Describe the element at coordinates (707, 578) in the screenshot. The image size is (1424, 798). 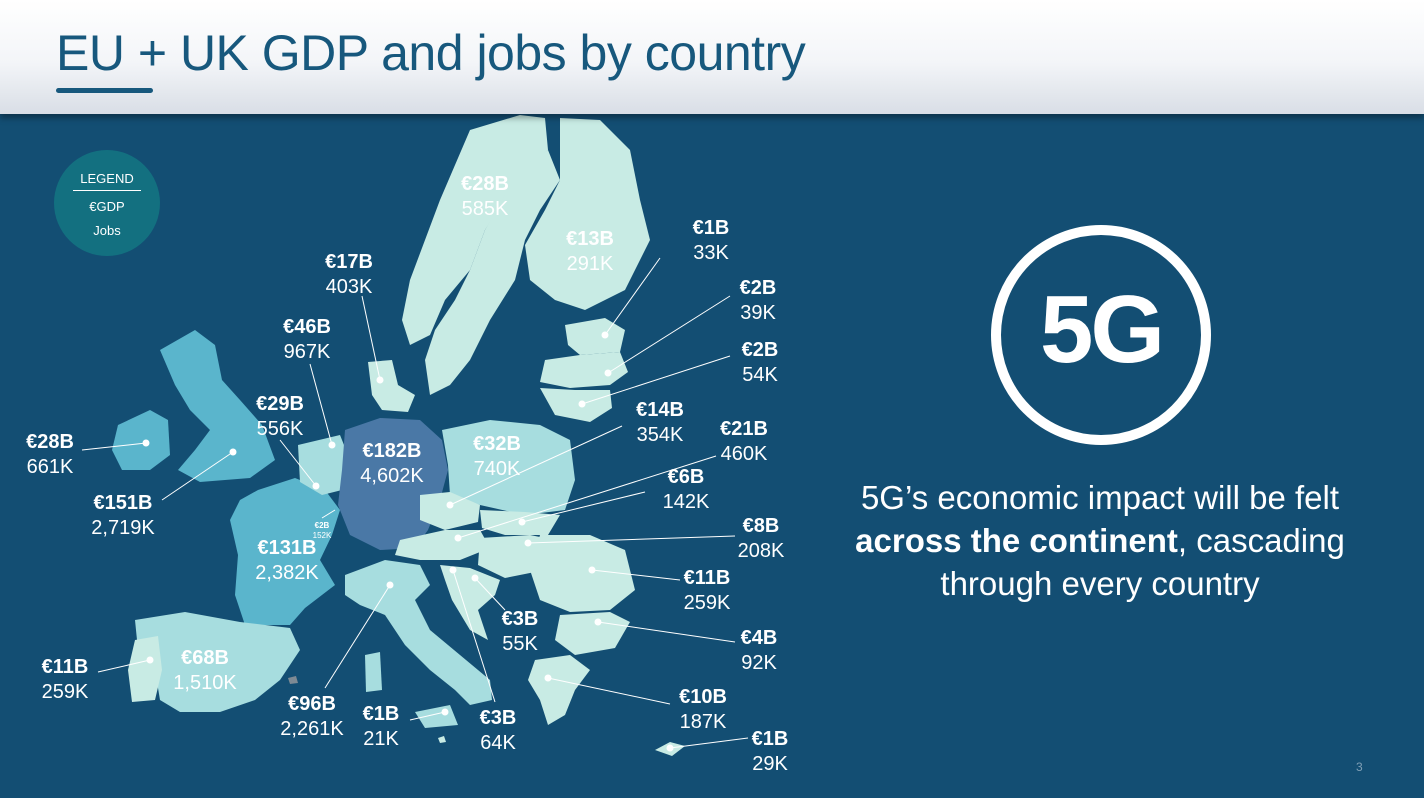
I see `gdp-value: €11B` at that location.